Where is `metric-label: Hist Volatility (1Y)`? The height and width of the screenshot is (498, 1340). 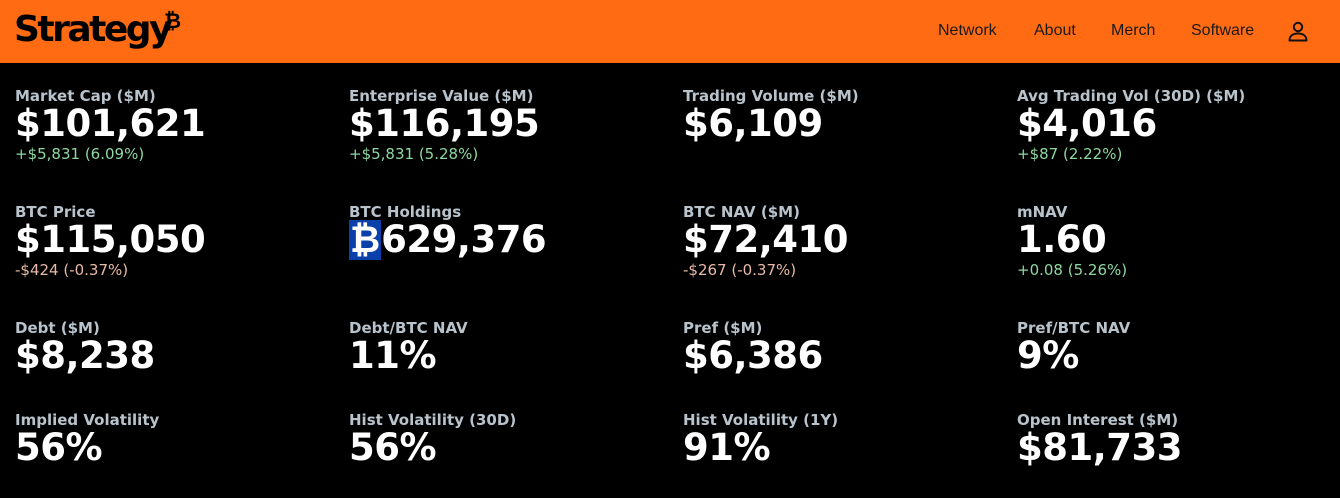
metric-label: Hist Volatility (1Y) is located at coordinates (761, 420).